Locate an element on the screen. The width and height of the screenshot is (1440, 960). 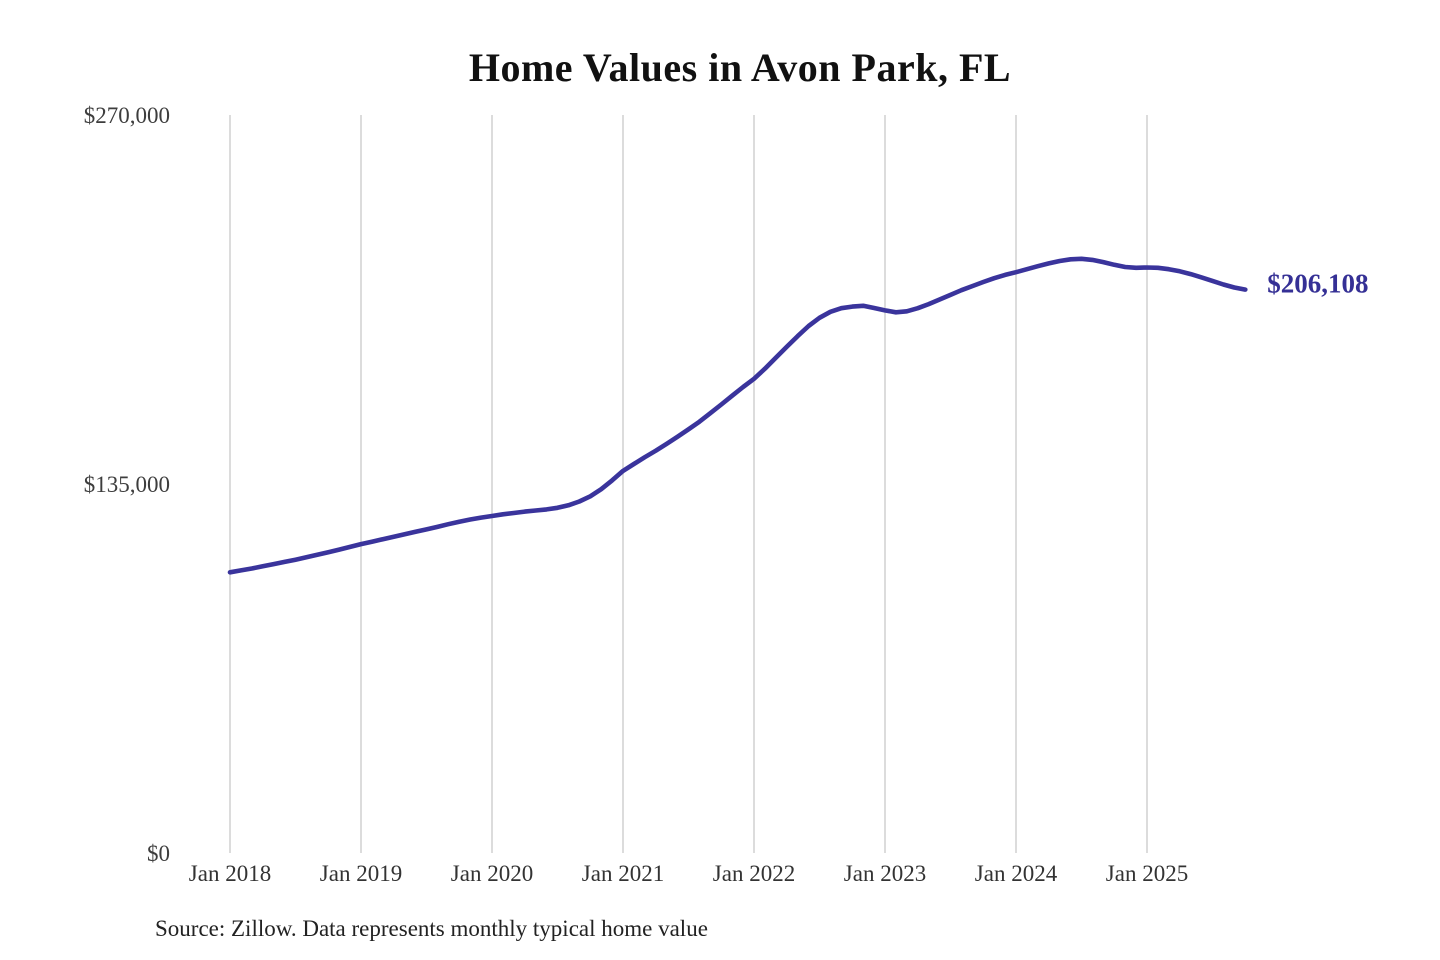
x-axis-tick-label: Jan 2025 is located at coordinates (1147, 873).